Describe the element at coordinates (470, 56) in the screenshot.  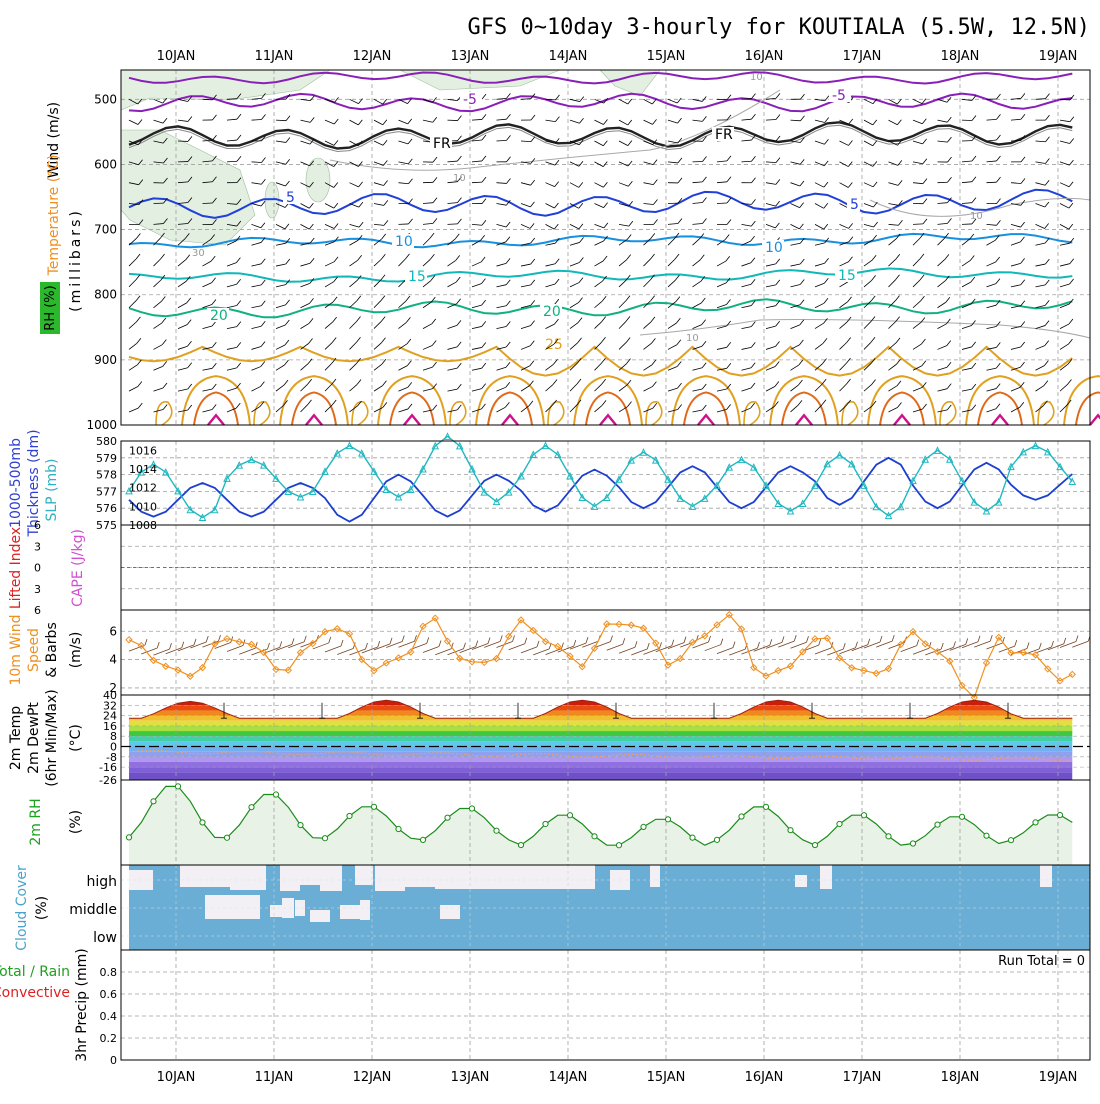
I see `date-label-top: 13JAN` at that location.